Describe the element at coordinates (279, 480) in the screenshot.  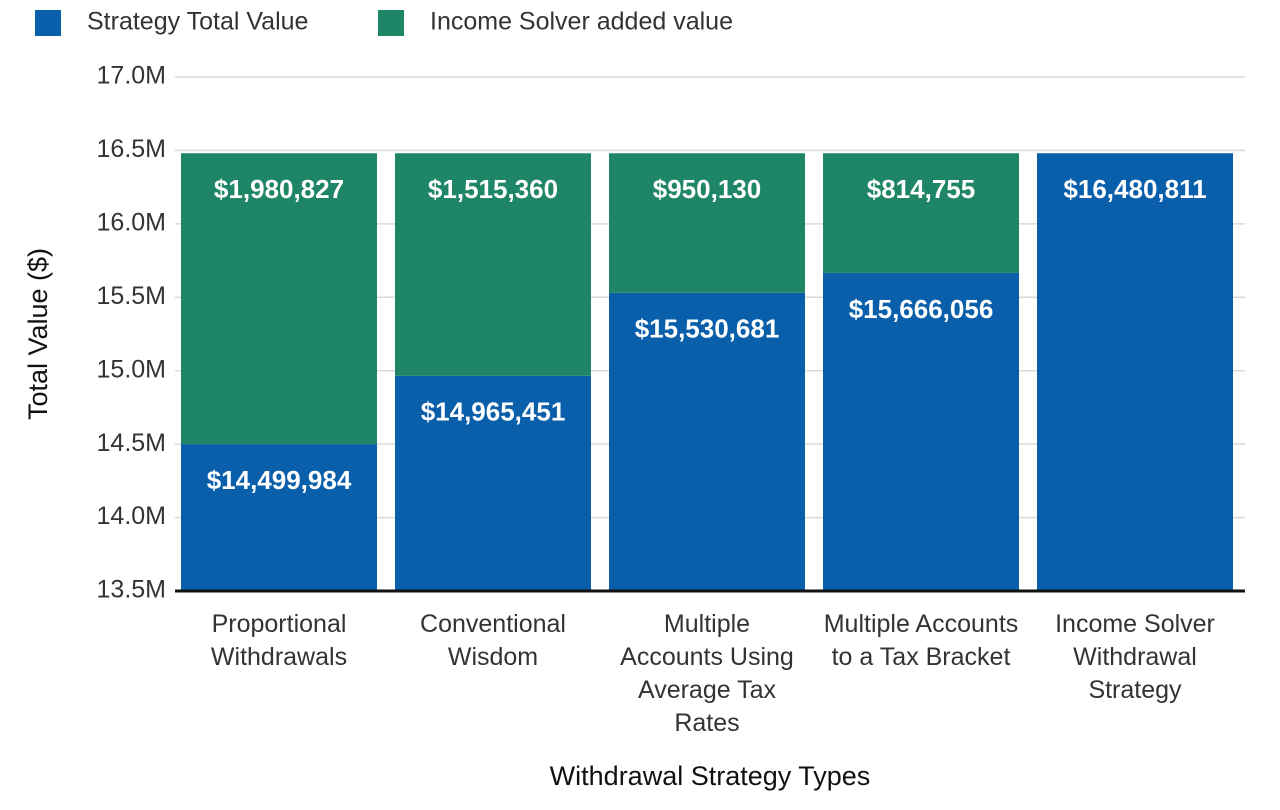
I see `data-label: $14,499,984` at that location.